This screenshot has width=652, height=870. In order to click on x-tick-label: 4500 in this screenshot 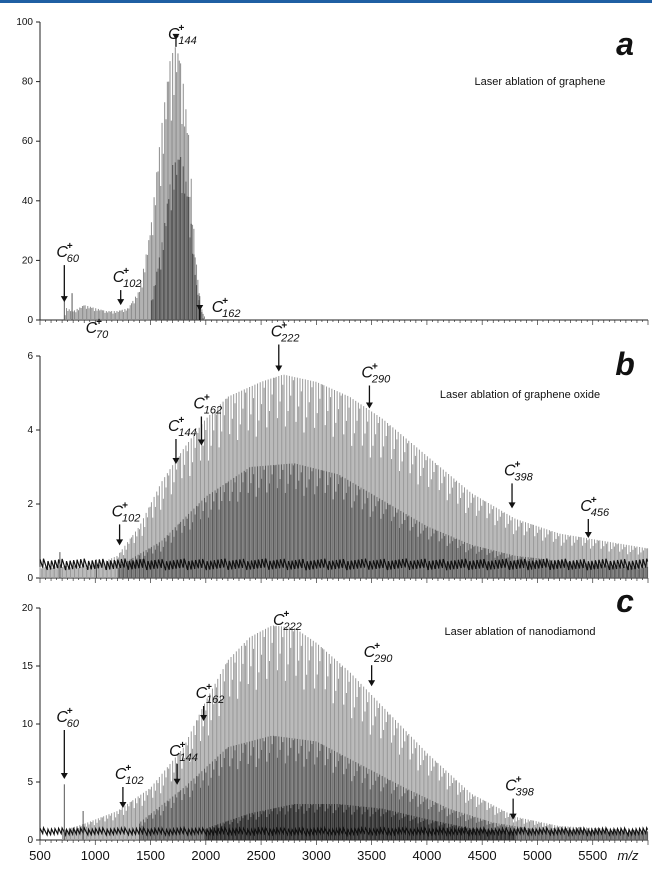, I will do `click(482, 855)`.